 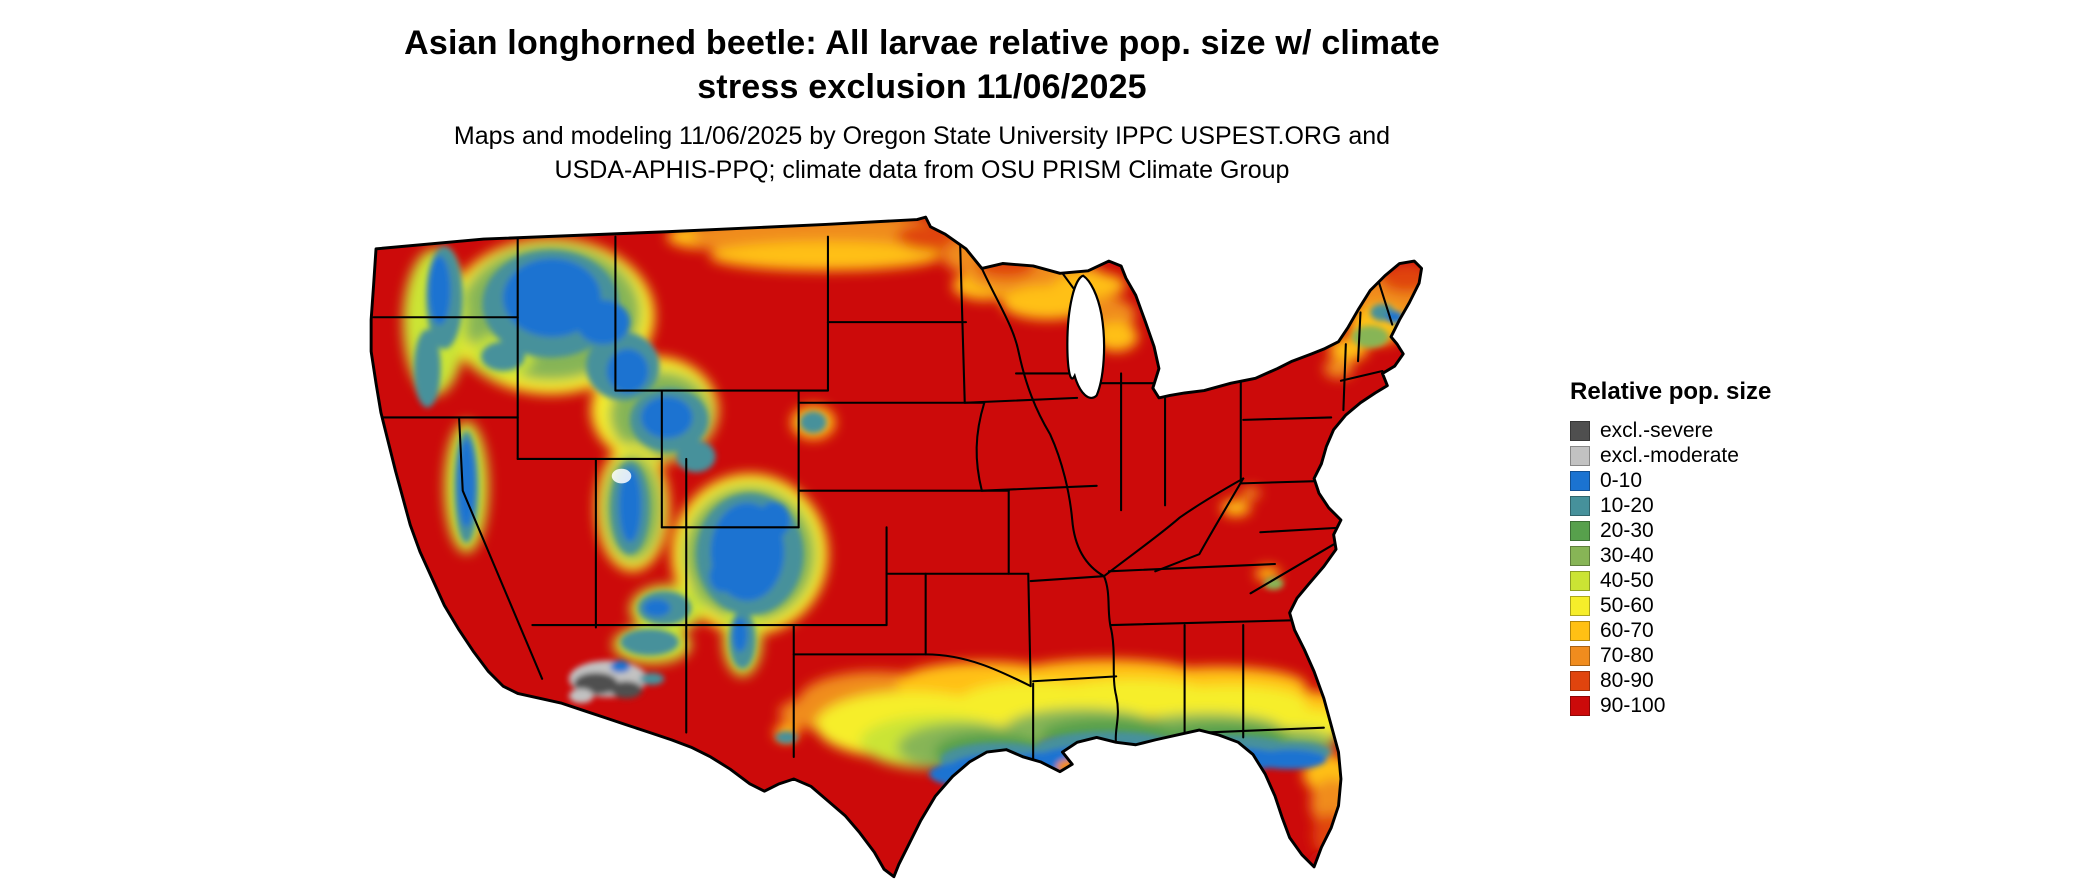 I want to click on great-salt-lake, so click(x=621, y=476).